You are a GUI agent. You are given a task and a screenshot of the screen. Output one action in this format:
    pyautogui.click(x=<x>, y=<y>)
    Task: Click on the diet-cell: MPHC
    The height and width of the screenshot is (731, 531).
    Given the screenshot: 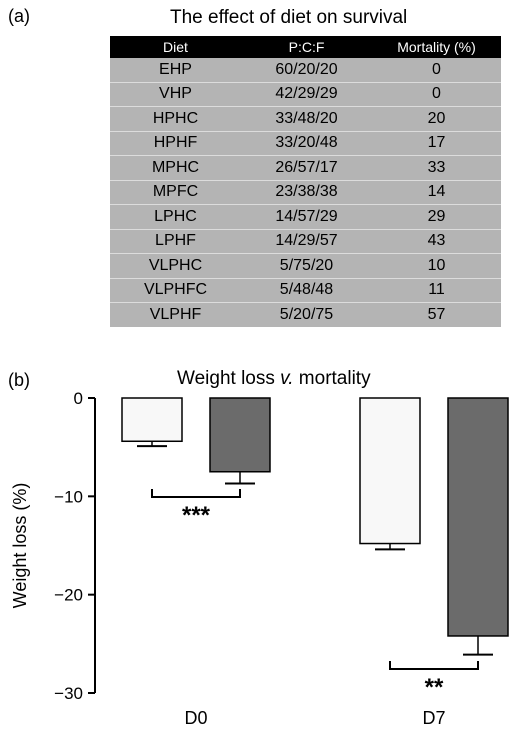 What is the action you would take?
    pyautogui.click(x=175, y=168)
    